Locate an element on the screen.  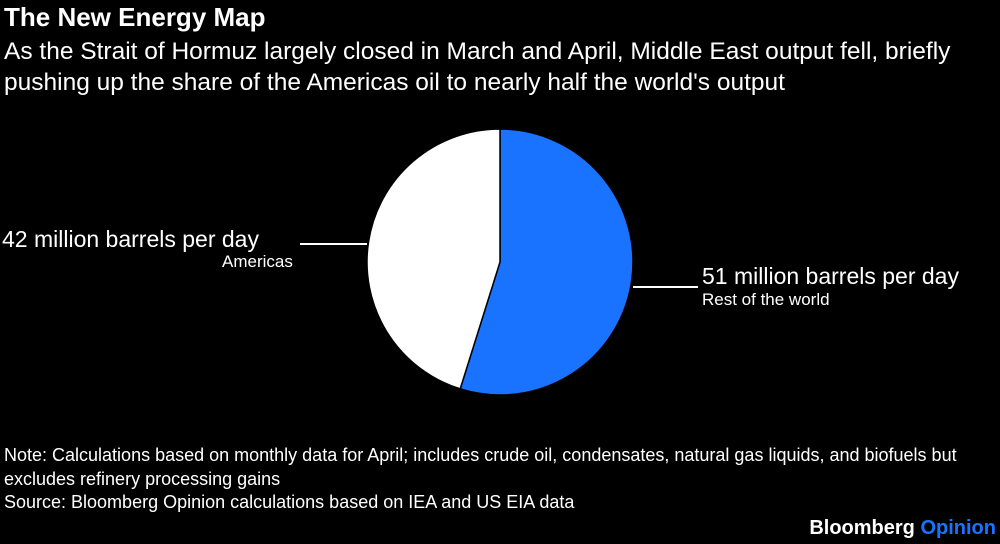
rest-of-world-category-label: Rest of the world is located at coordinates (766, 299).